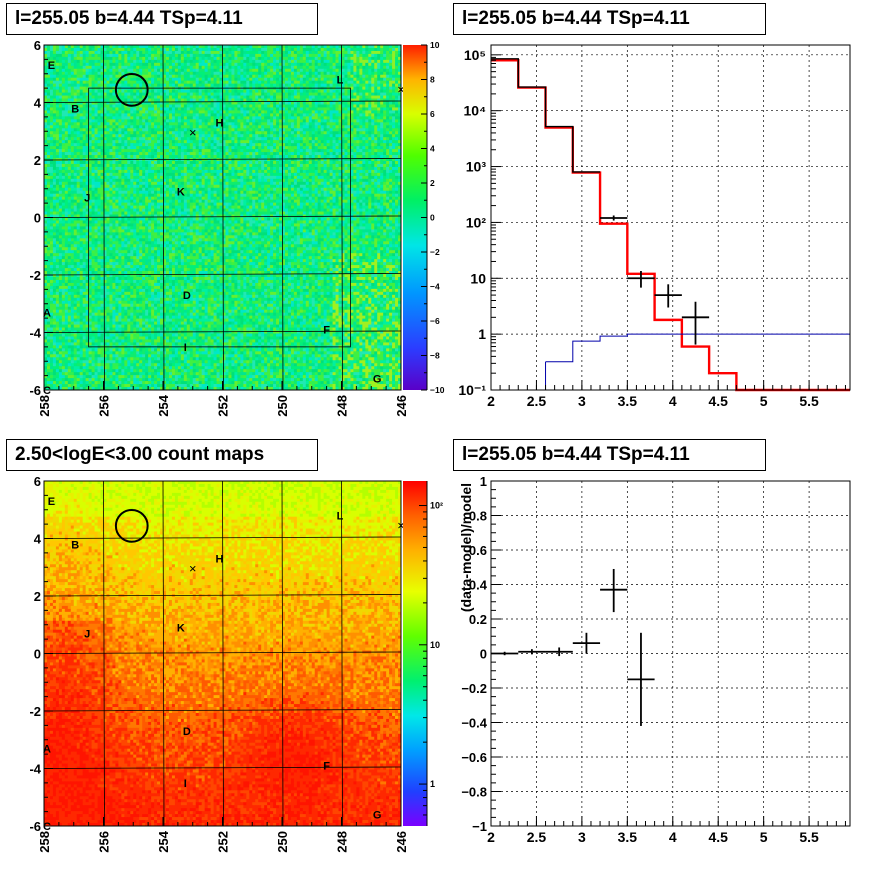 The width and height of the screenshot is (896, 877). What do you see at coordinates (478, 278) in the screenshot?
I see `y-tick-label: 10` at bounding box center [478, 278].